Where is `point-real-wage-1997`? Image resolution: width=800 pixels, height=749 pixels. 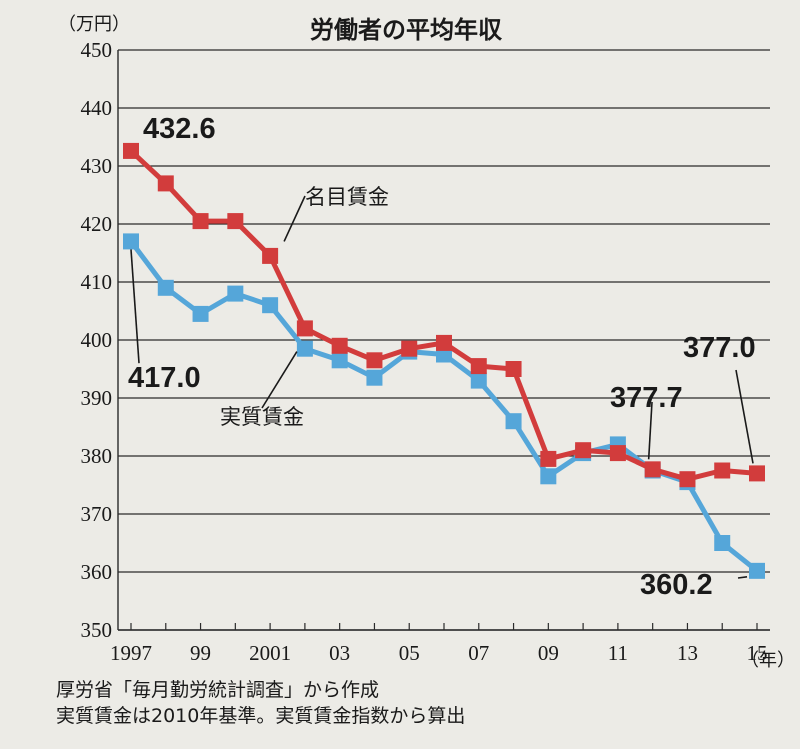
point-real-wage-1997 is located at coordinates (131, 241).